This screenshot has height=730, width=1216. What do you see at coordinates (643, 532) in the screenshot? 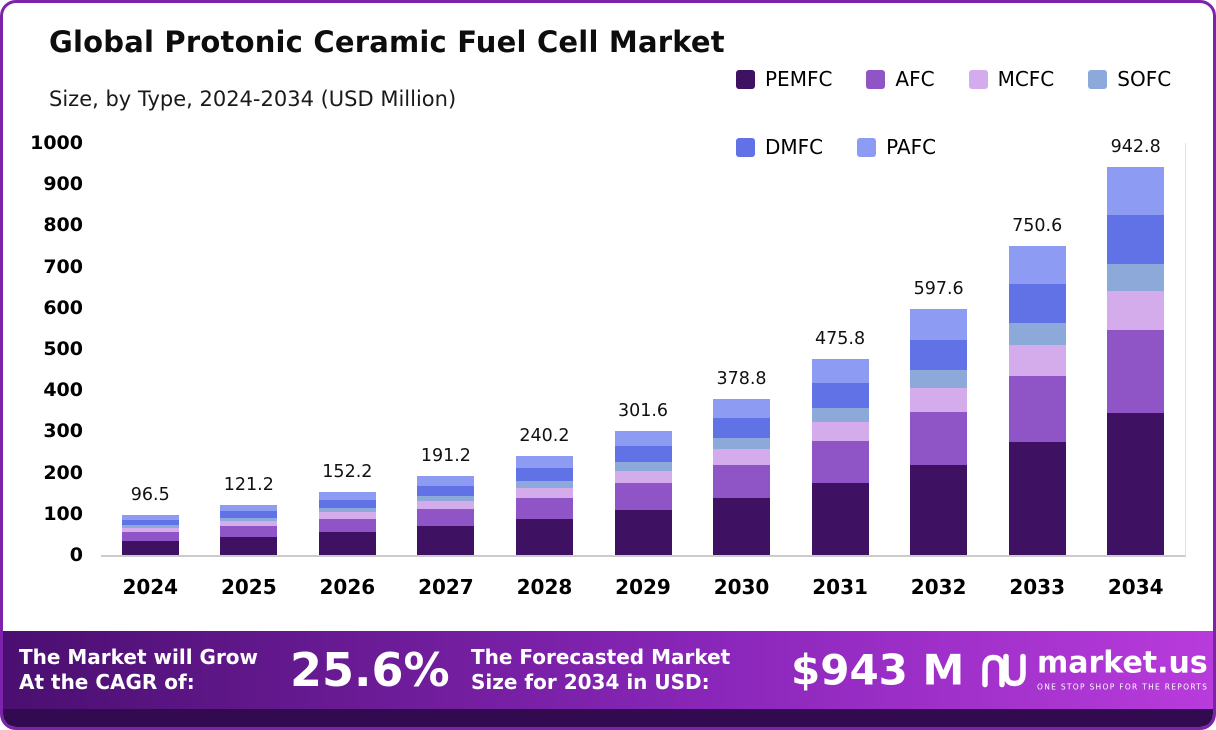
I see `bar-segment-pemfc-2029` at bounding box center [643, 532].